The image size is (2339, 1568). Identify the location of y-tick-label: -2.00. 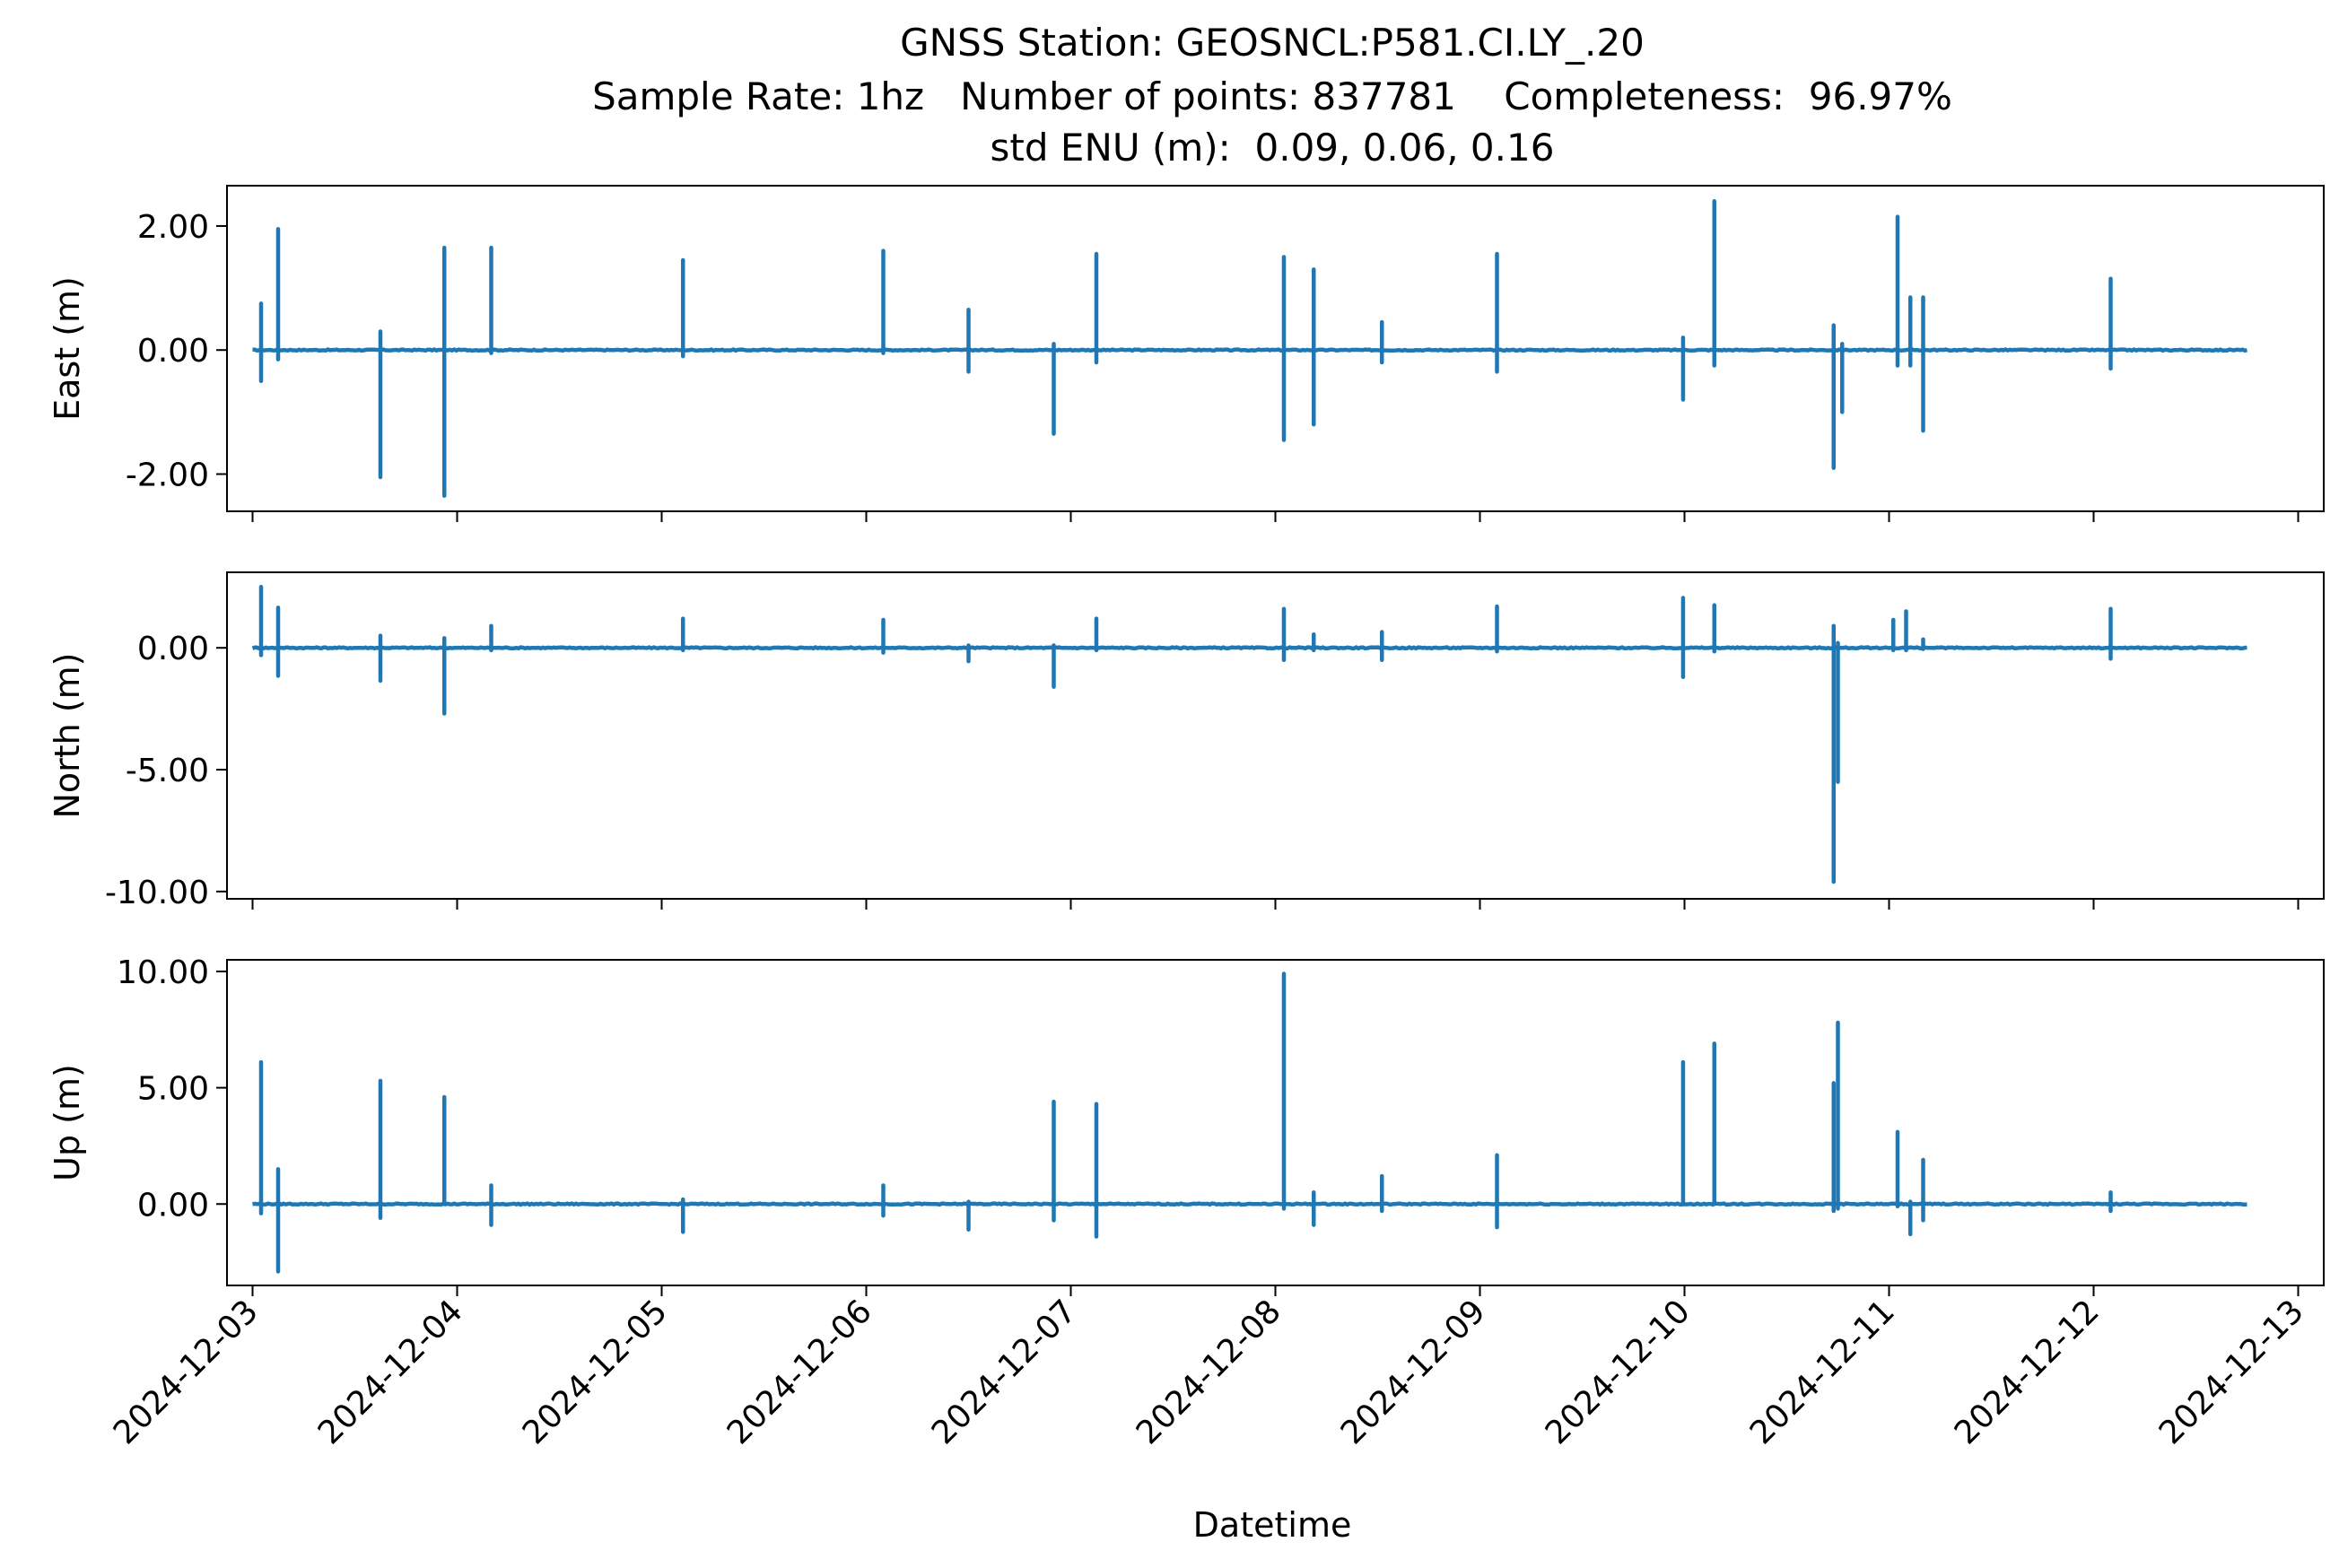
(168, 475).